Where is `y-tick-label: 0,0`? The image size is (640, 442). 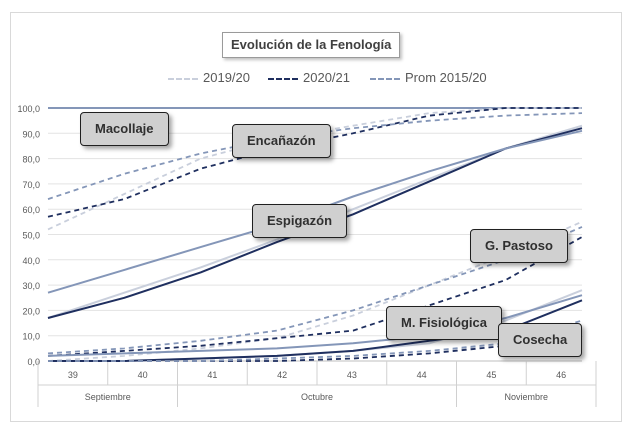
y-tick-label: 0,0 is located at coordinates (33, 362).